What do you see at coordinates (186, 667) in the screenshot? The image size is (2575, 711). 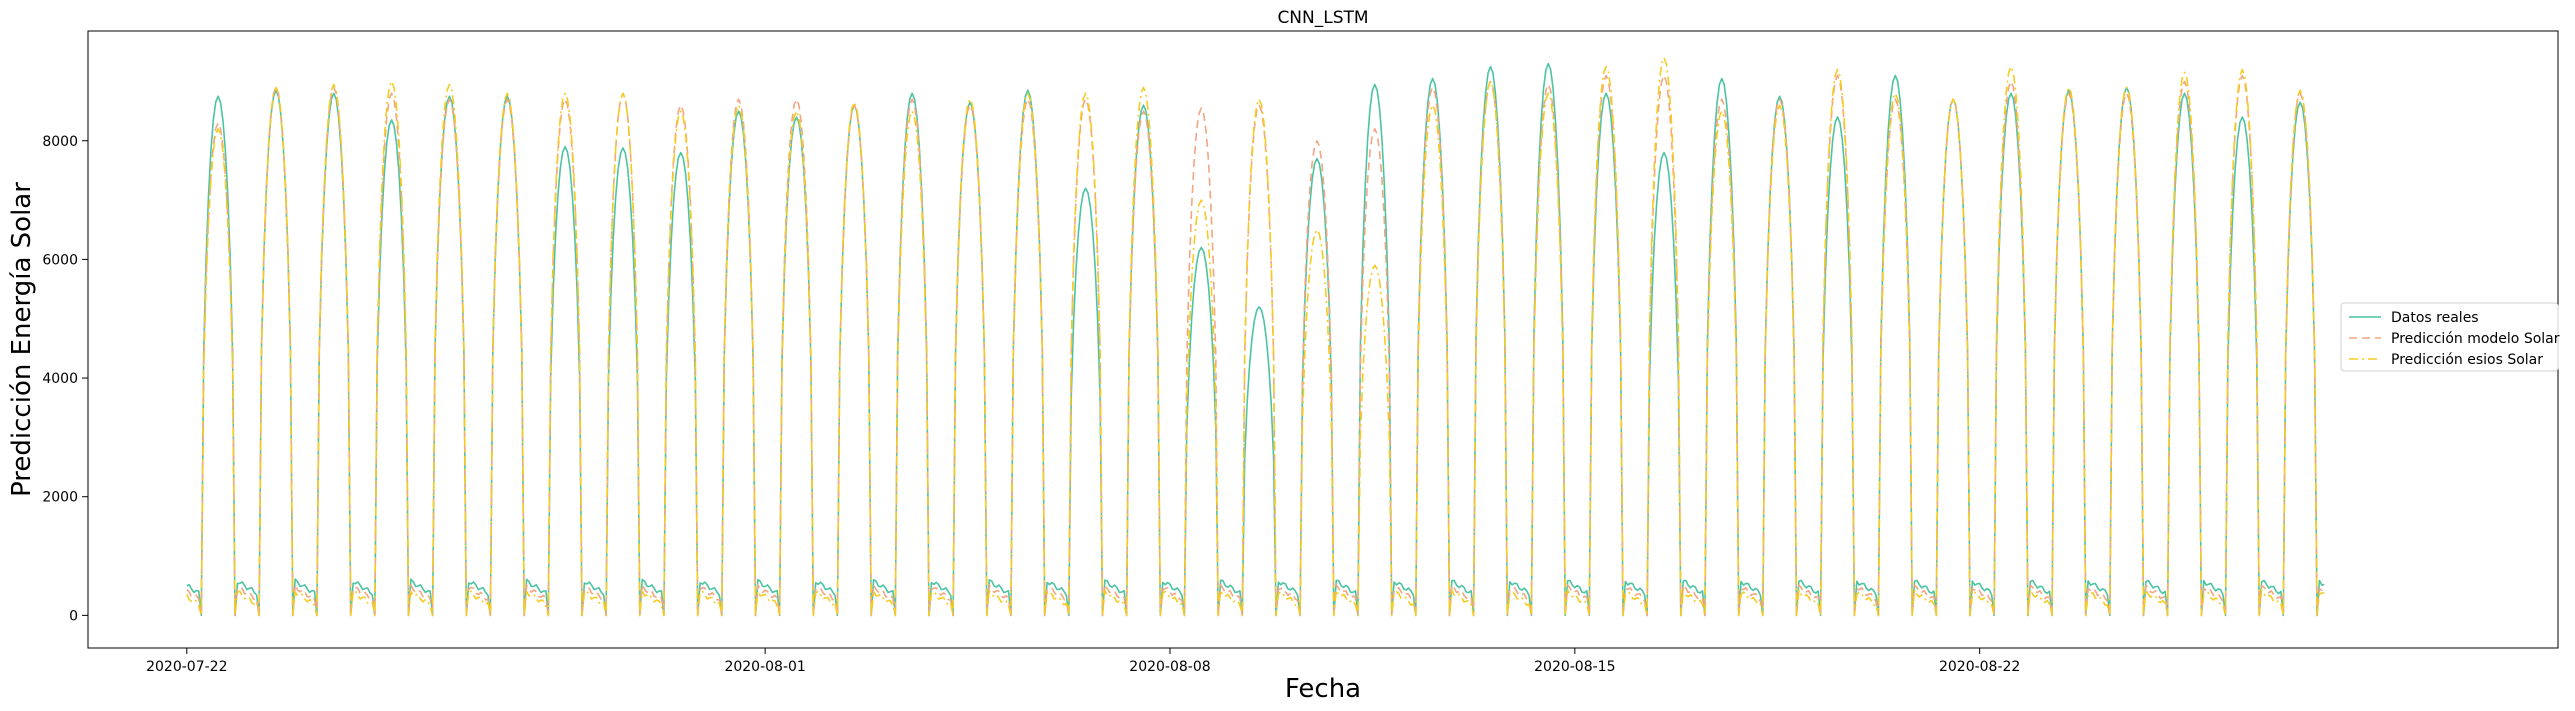 I see `x-tick-label: 2020-07-22` at bounding box center [186, 667].